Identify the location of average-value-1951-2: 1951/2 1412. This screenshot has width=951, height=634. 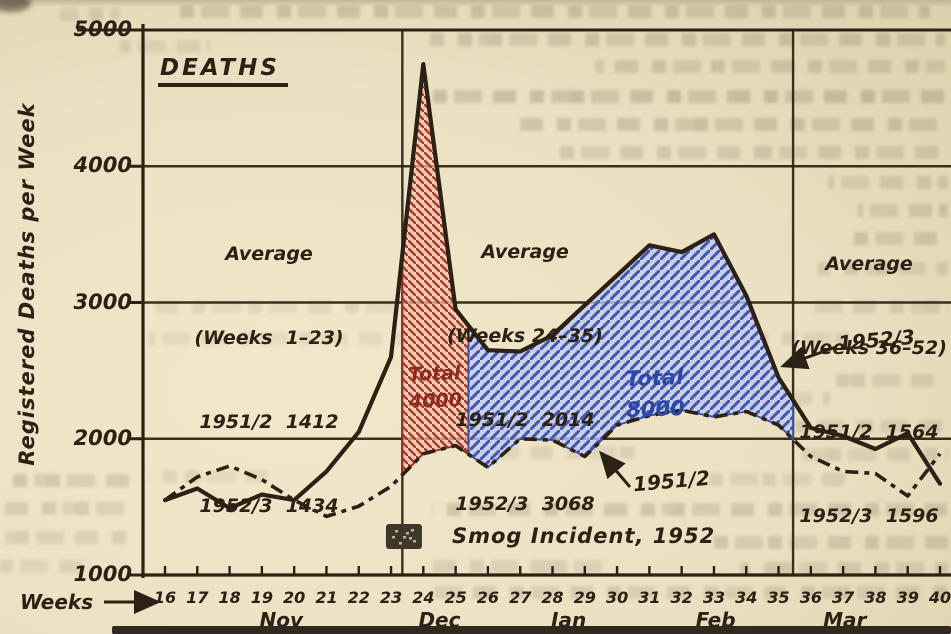
(269, 422).